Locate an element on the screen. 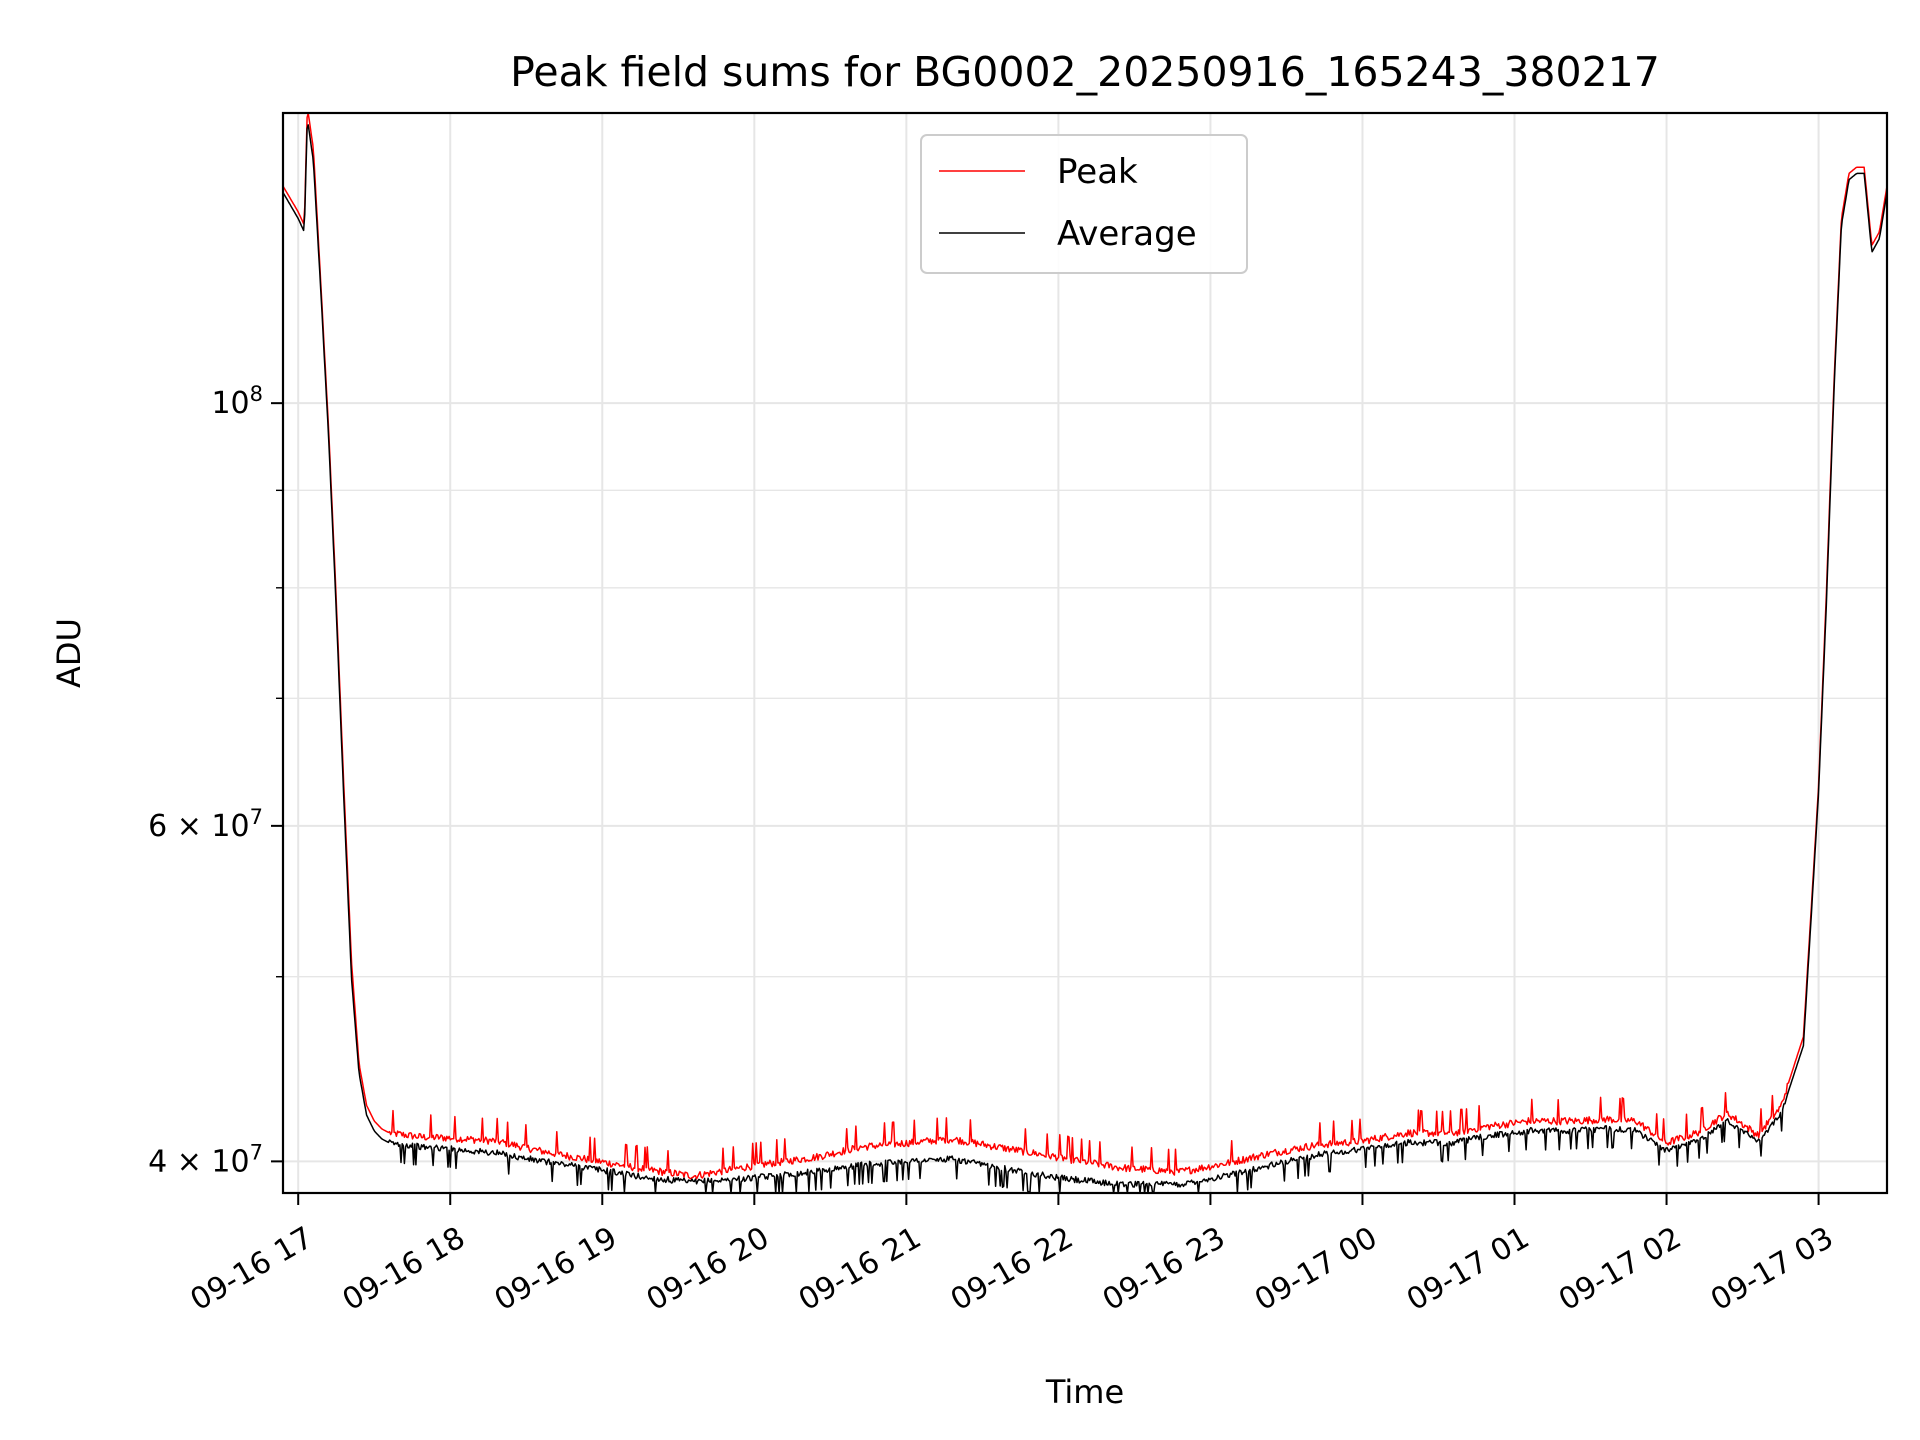 The height and width of the screenshot is (1440, 1920). x-axis-title: Time is located at coordinates (1084, 1392).